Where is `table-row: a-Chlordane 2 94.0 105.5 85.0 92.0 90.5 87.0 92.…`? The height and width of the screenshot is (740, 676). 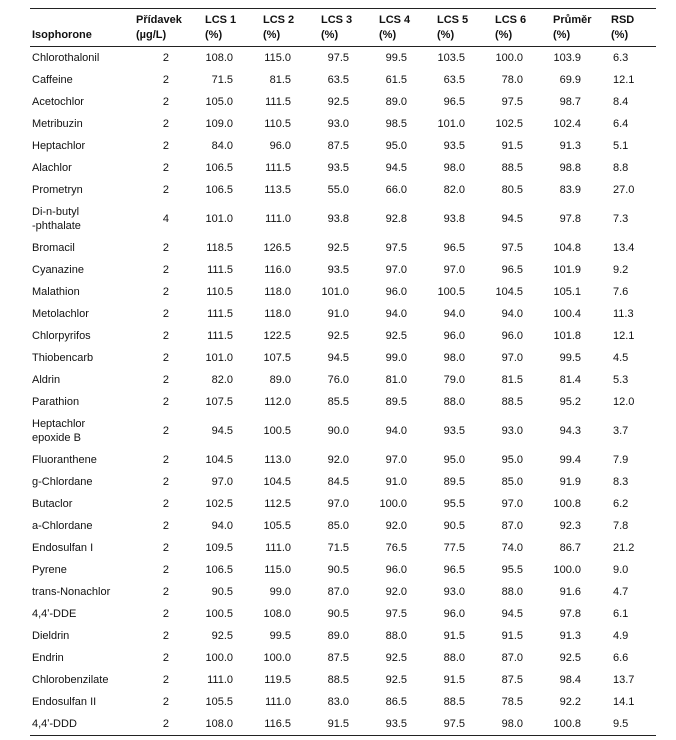 table-row: a-Chlordane 2 94.0 105.5 85.0 92.0 90.5 87.0 92.… is located at coordinates (343, 526).